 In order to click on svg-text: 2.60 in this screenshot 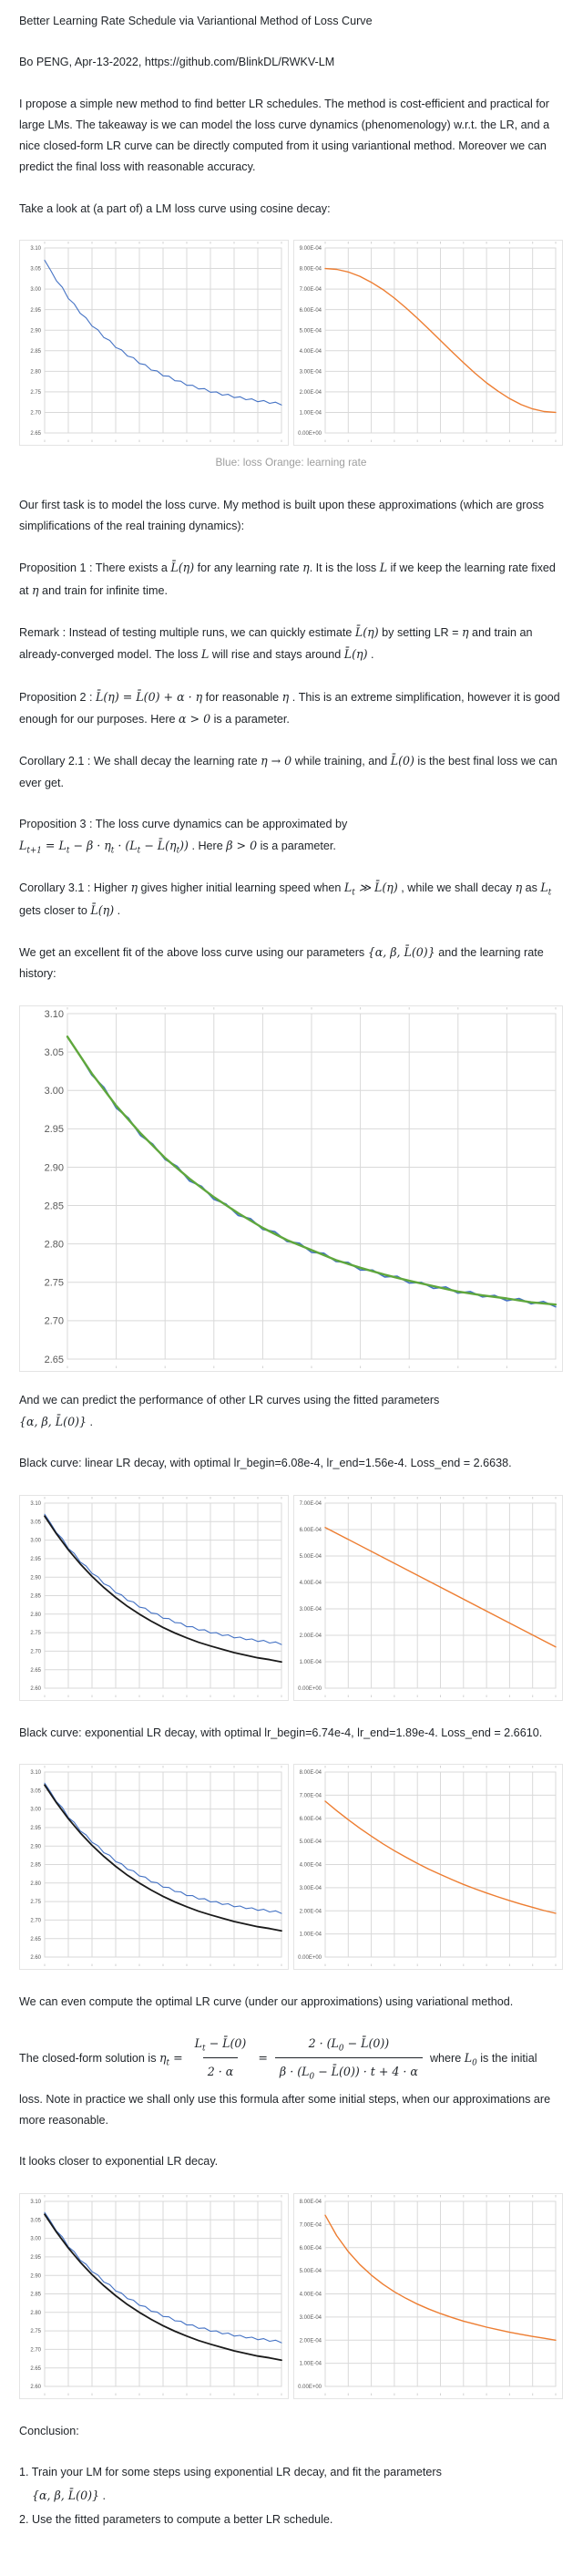, I will do `click(35, 1958)`.